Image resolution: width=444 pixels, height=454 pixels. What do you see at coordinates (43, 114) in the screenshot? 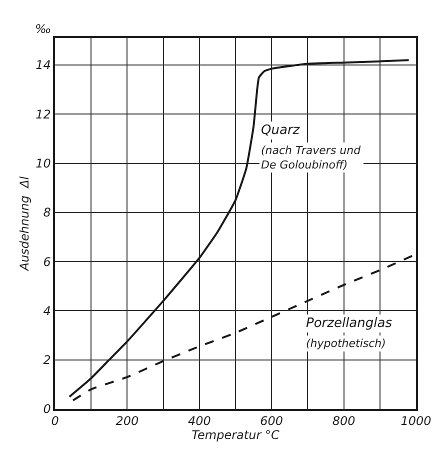
I see `y-tick-label: 12` at bounding box center [43, 114].